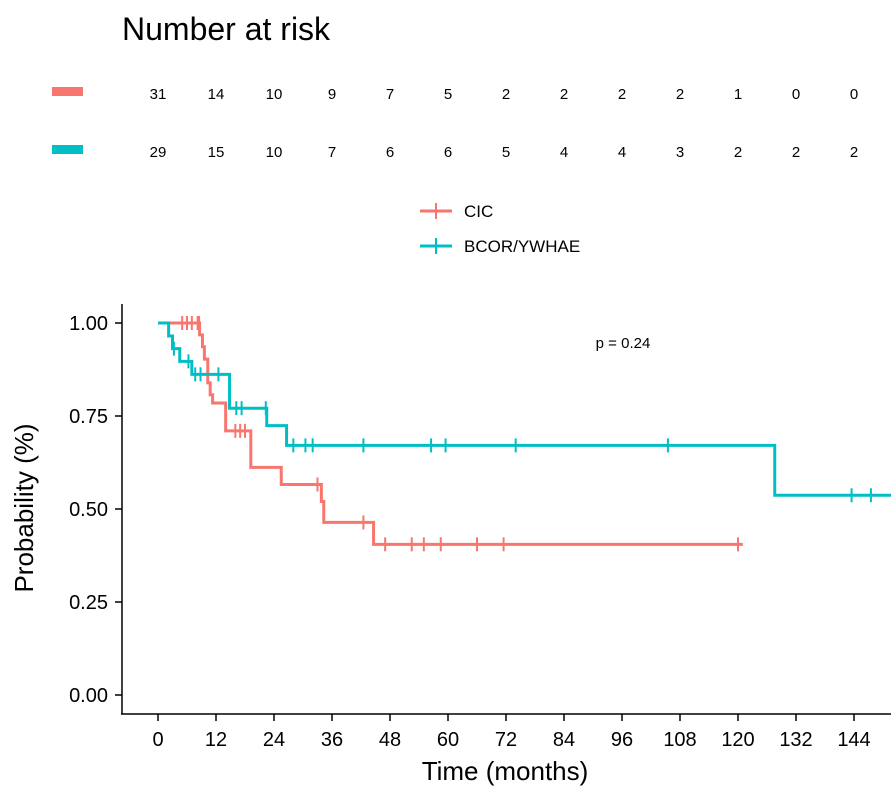  I want to click on p-value-annotation: p = 0.24, so click(623, 343).